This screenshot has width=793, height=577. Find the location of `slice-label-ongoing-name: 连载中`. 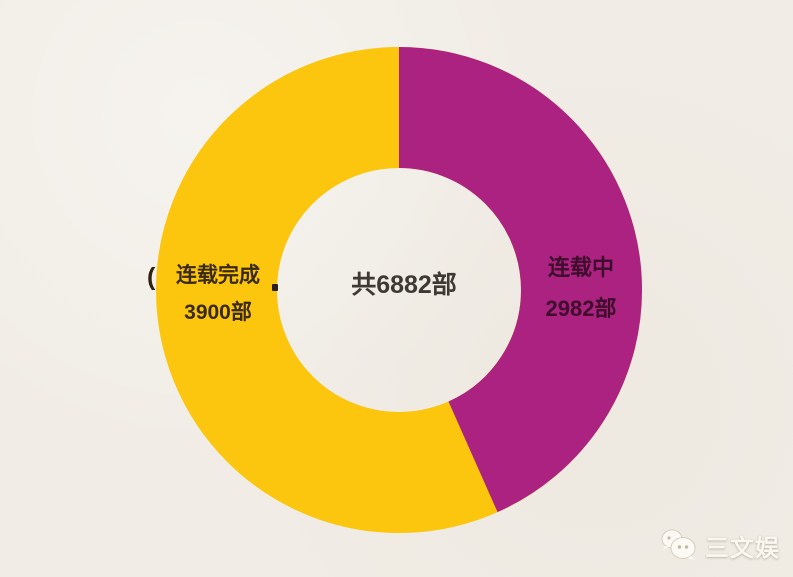

slice-label-ongoing-name: 连载中 is located at coordinates (580, 267).